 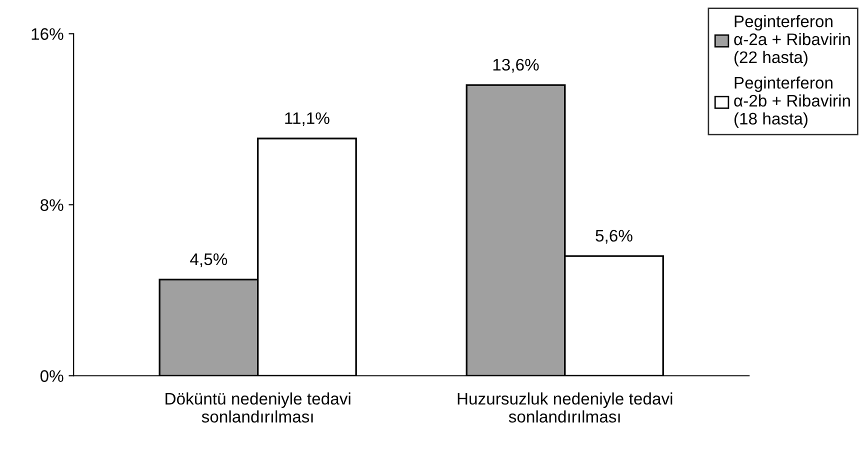 I want to click on x-tick-label: Döküntü nedeniyle tedavi sonlandırılması, so click(x=258, y=407).